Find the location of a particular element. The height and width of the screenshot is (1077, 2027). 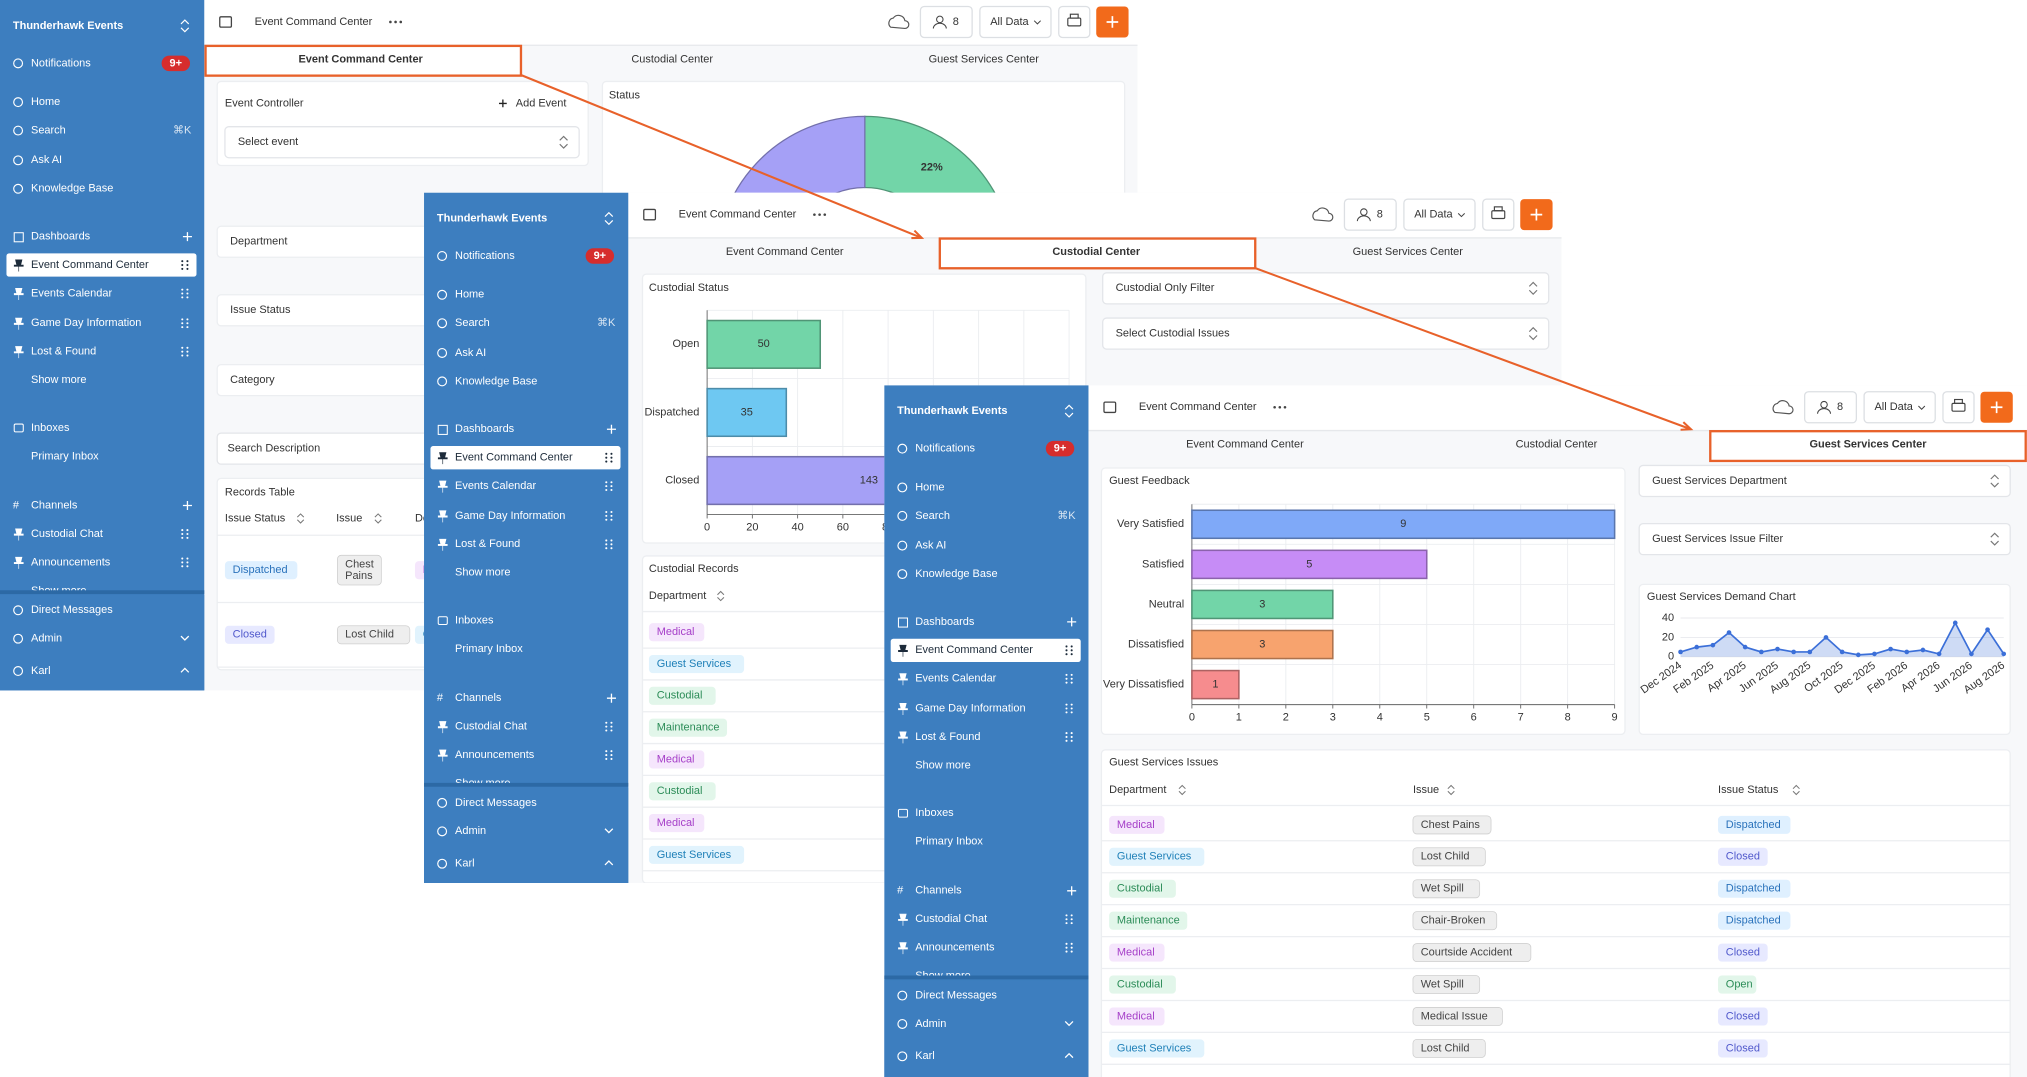

badge-text: Guest Services is located at coordinates (1154, 857).